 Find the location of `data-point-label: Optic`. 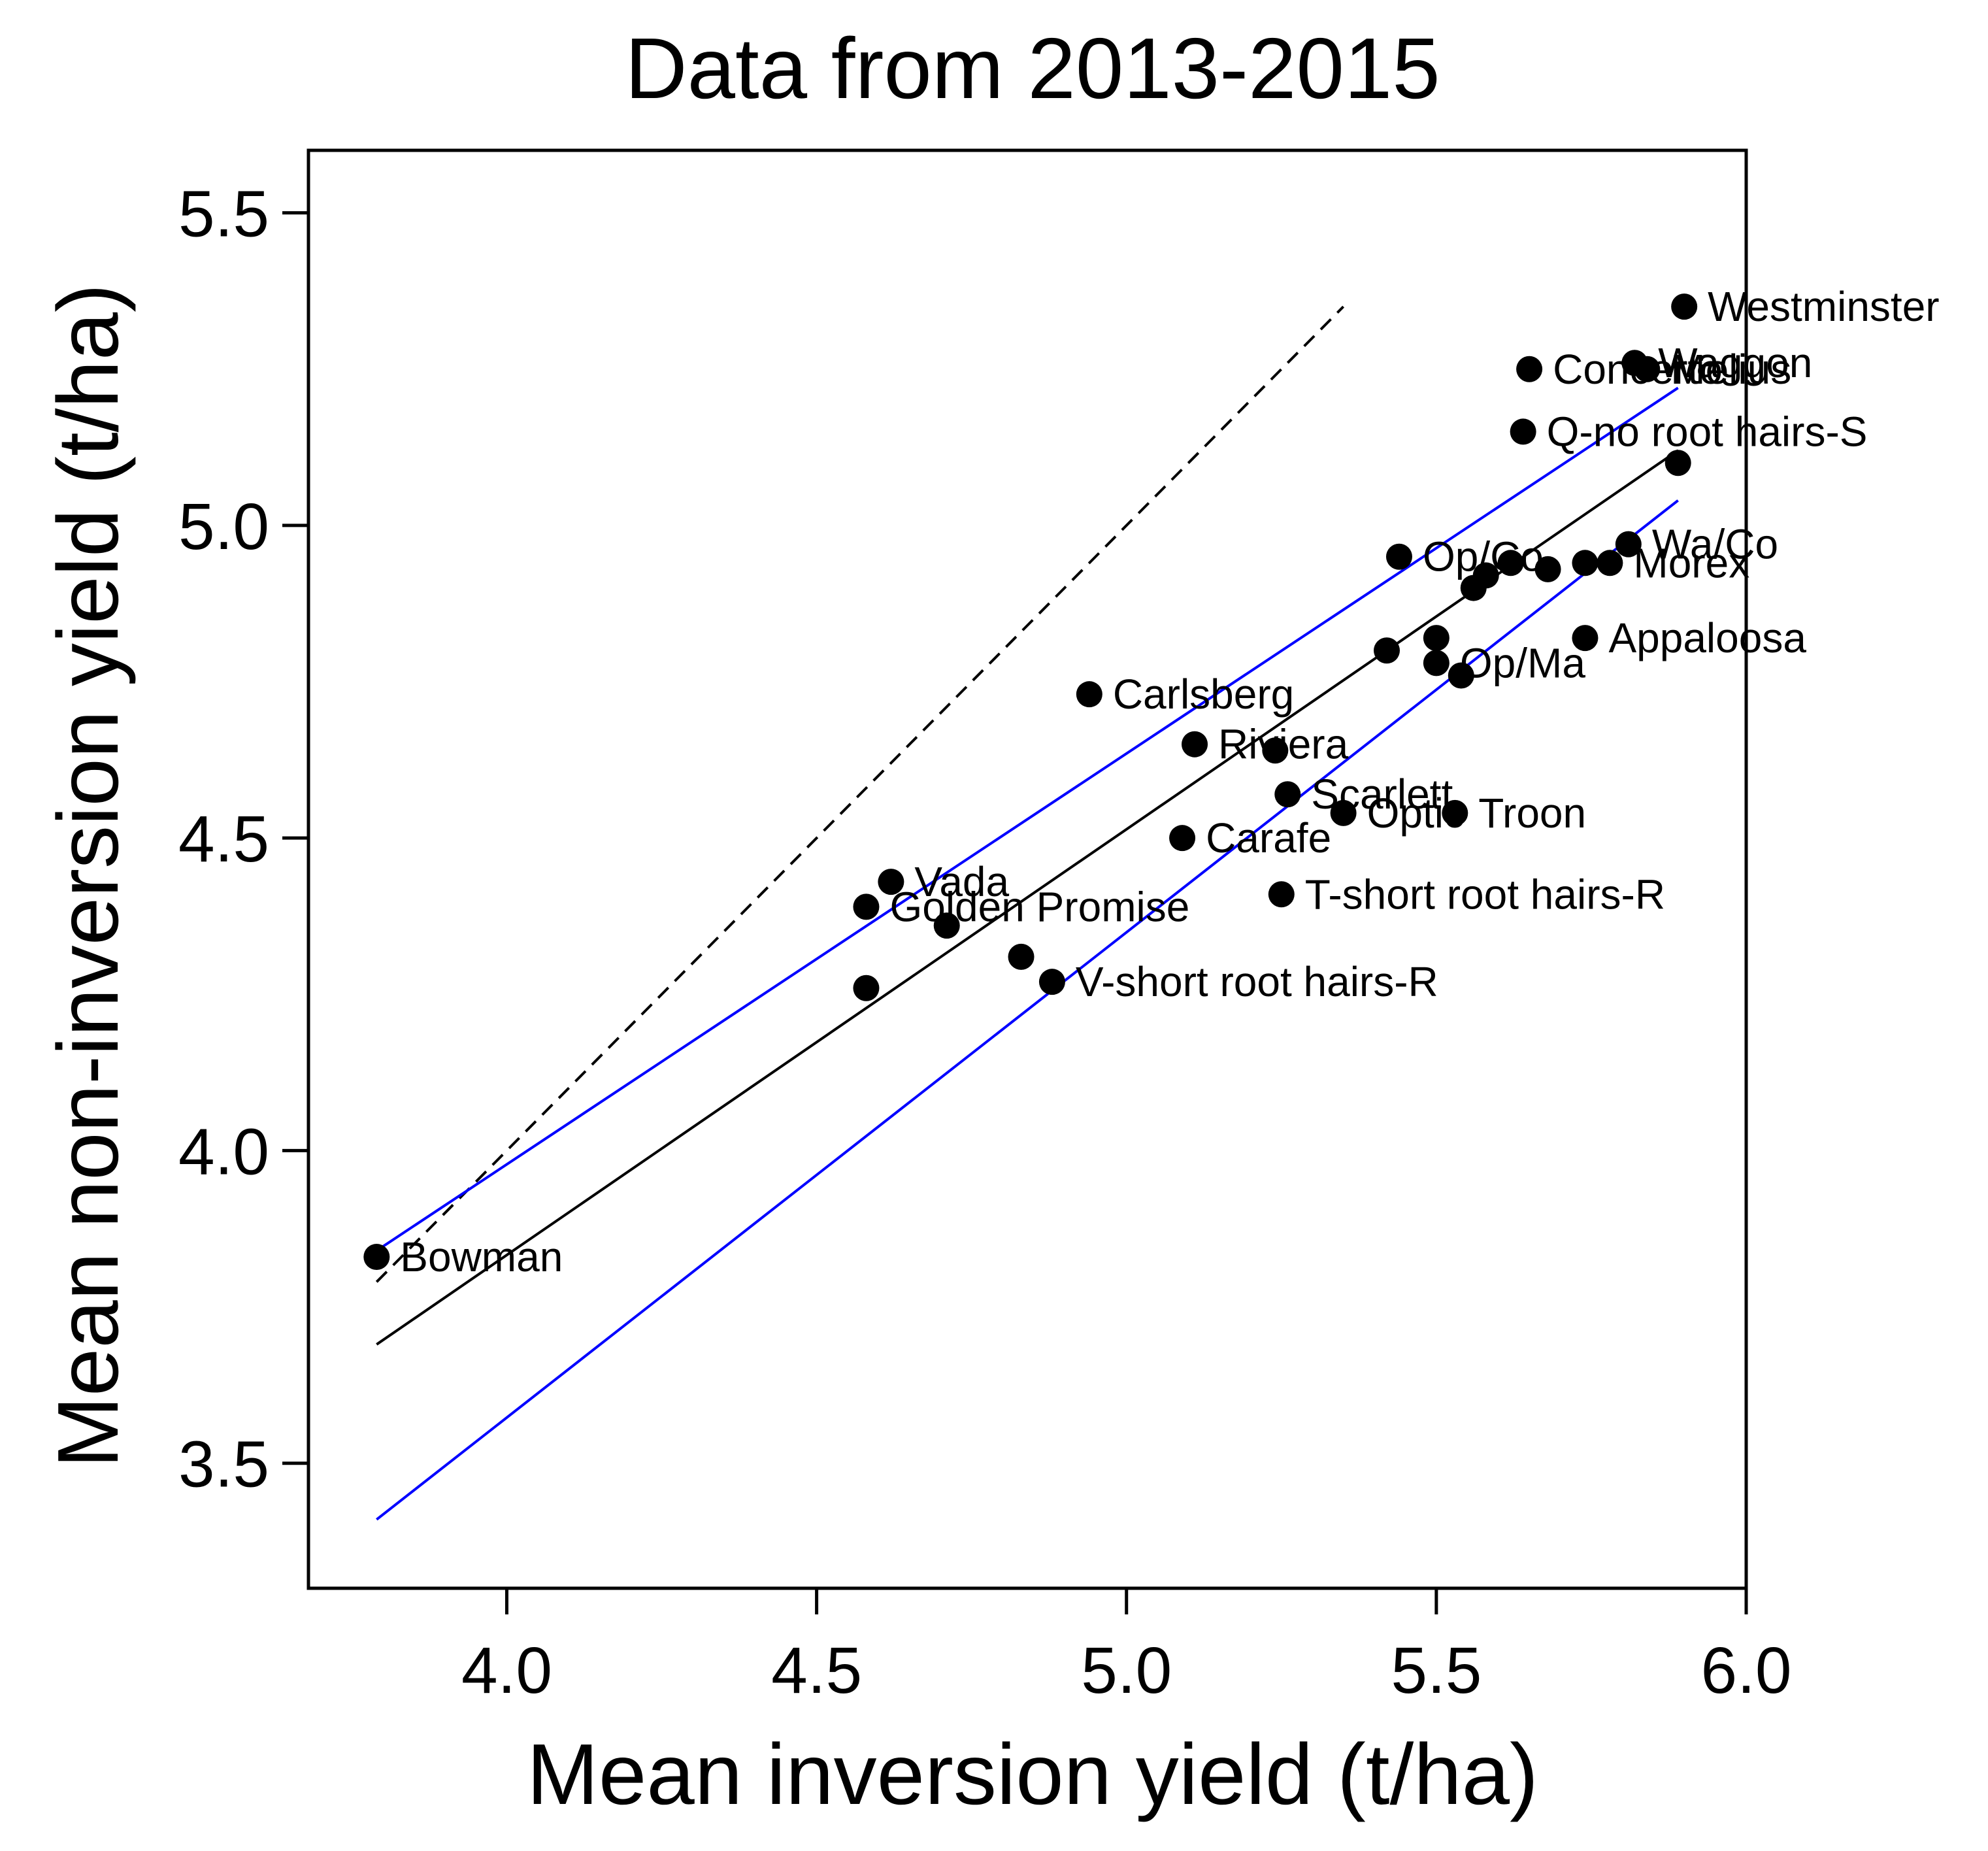

data-point-label: Optic is located at coordinates (1416, 813).